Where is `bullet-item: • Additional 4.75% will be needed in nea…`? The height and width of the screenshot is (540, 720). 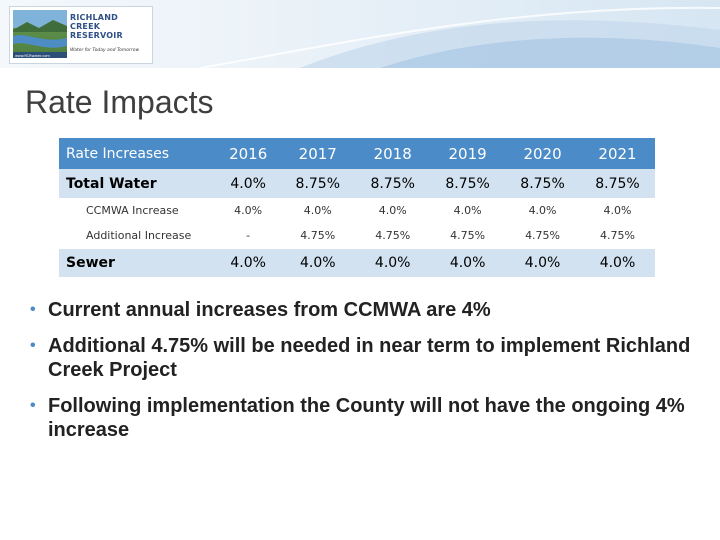
bullet-item: • Additional 4.75% will be needed in nea… is located at coordinates (365, 358).